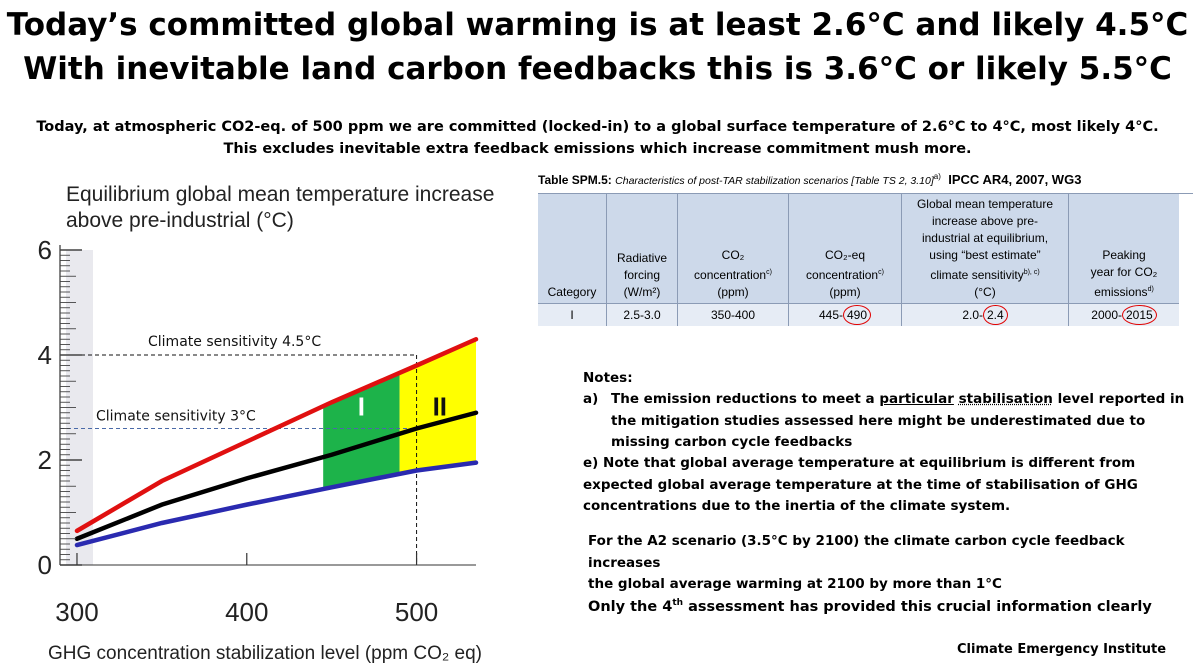  I want to click on th-peaking-year: Peaking year for CO₂ emissionsd), so click(1123, 249).